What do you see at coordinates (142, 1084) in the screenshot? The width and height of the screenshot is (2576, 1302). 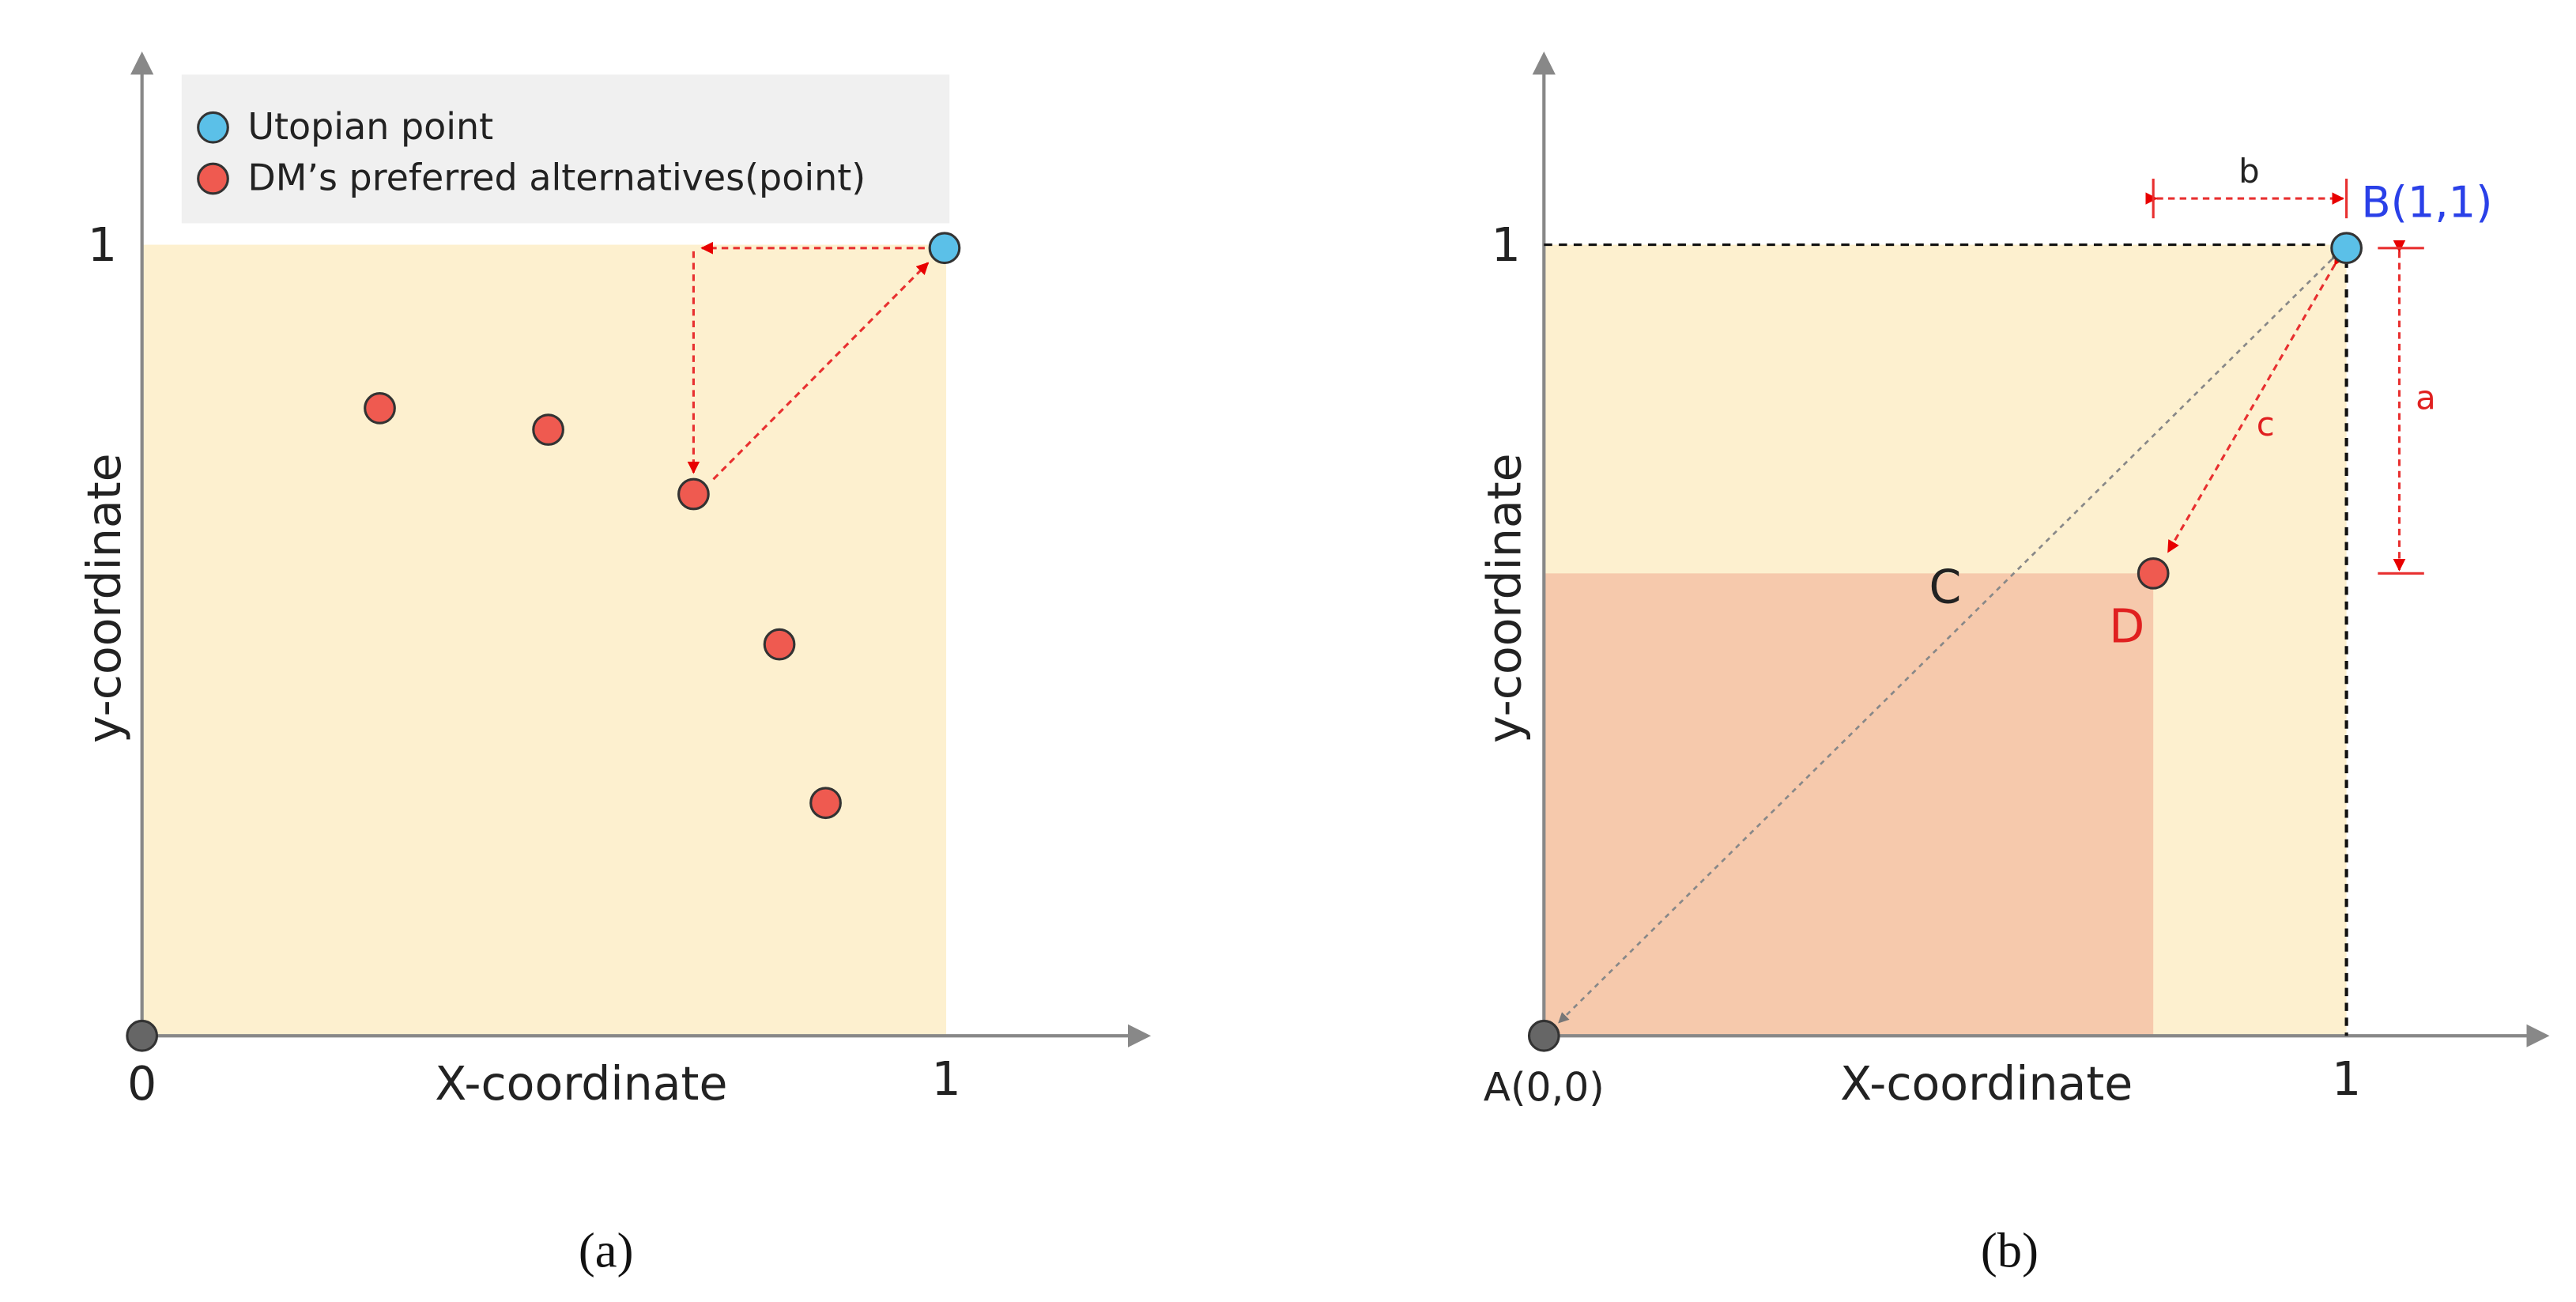 I see `origin-label: 0` at bounding box center [142, 1084].